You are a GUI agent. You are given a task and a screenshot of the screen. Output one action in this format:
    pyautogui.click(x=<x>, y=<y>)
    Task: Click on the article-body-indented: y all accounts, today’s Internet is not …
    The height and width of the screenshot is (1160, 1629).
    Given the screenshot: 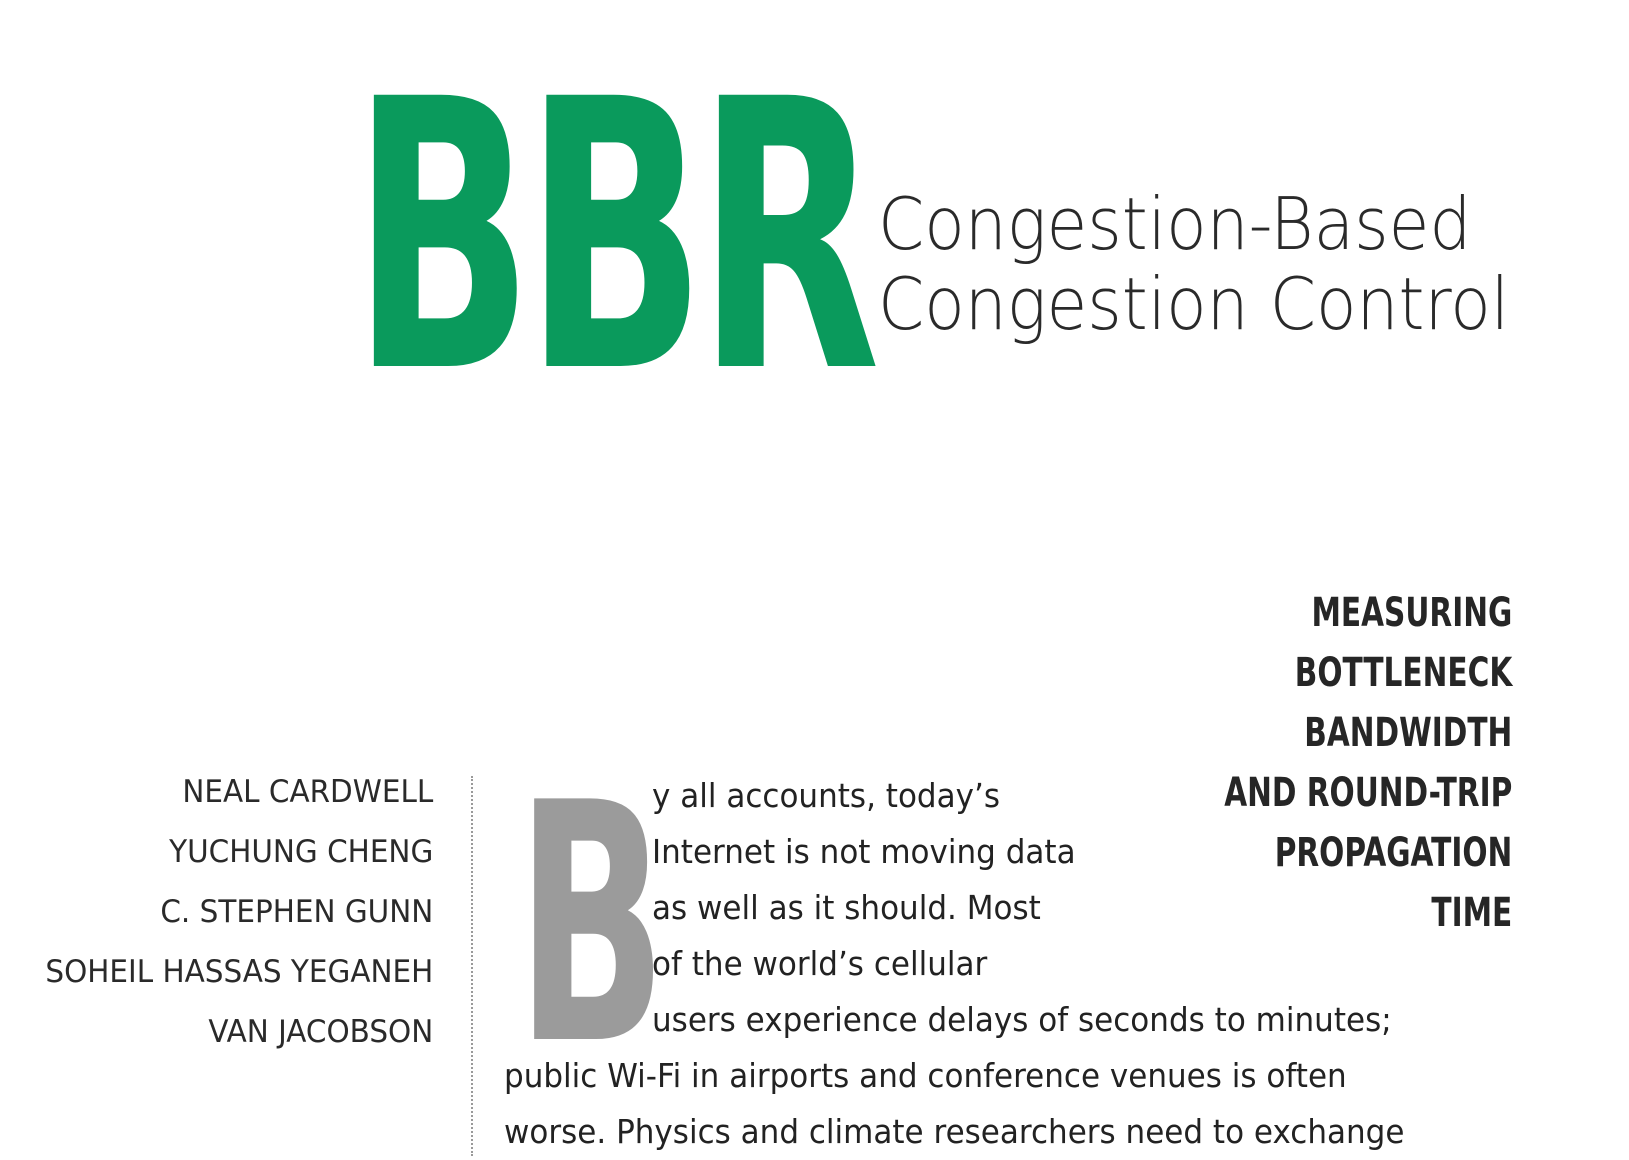 What is the action you would take?
    pyautogui.click(x=1022, y=908)
    